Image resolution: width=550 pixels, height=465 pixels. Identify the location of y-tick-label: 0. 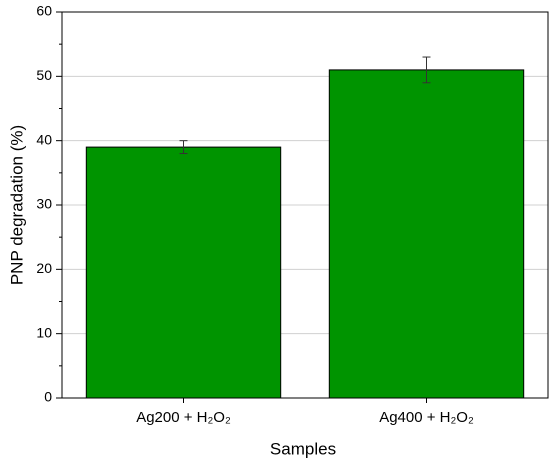
(48, 397).